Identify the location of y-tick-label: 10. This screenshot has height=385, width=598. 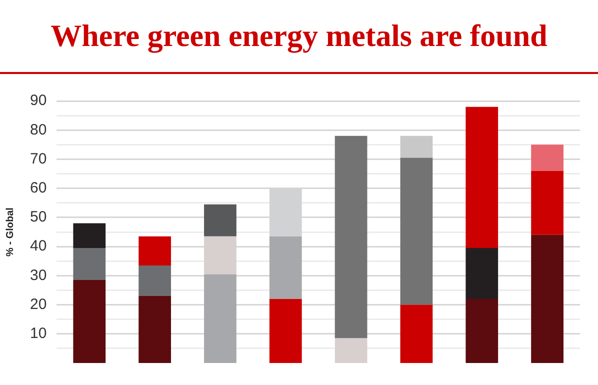
(38, 333).